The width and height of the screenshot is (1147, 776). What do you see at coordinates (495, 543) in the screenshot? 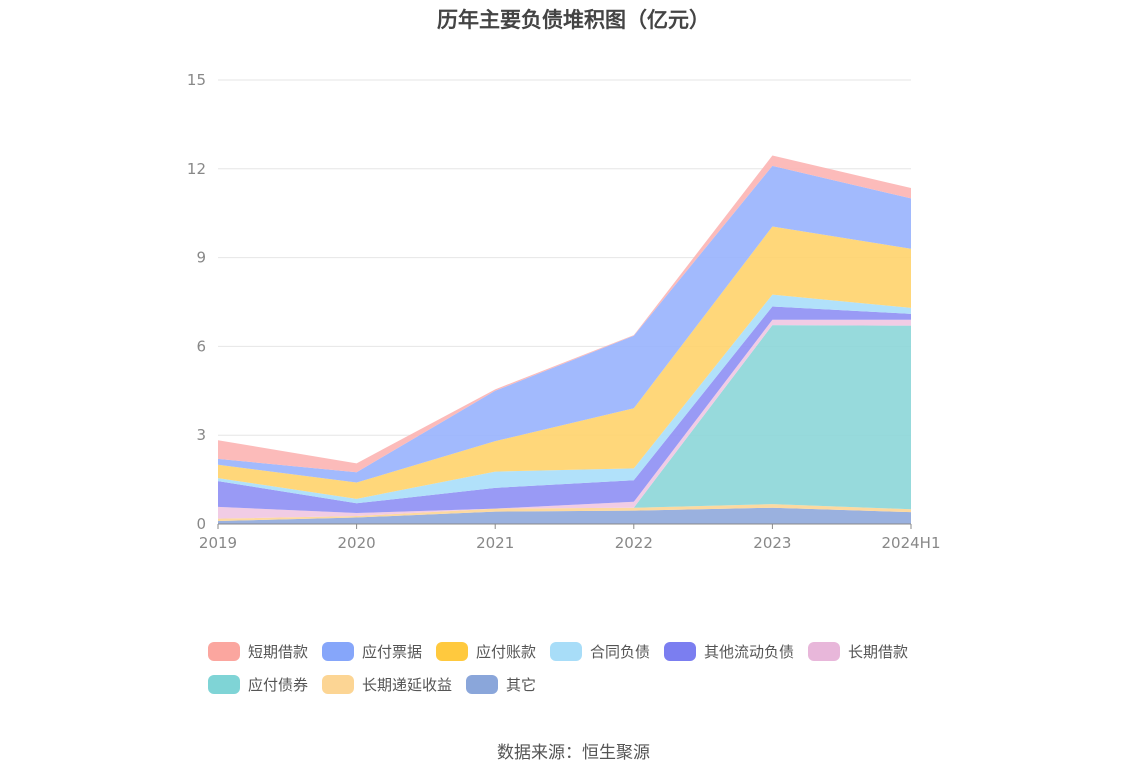
I see `x-tick-label: 2021` at bounding box center [495, 543].